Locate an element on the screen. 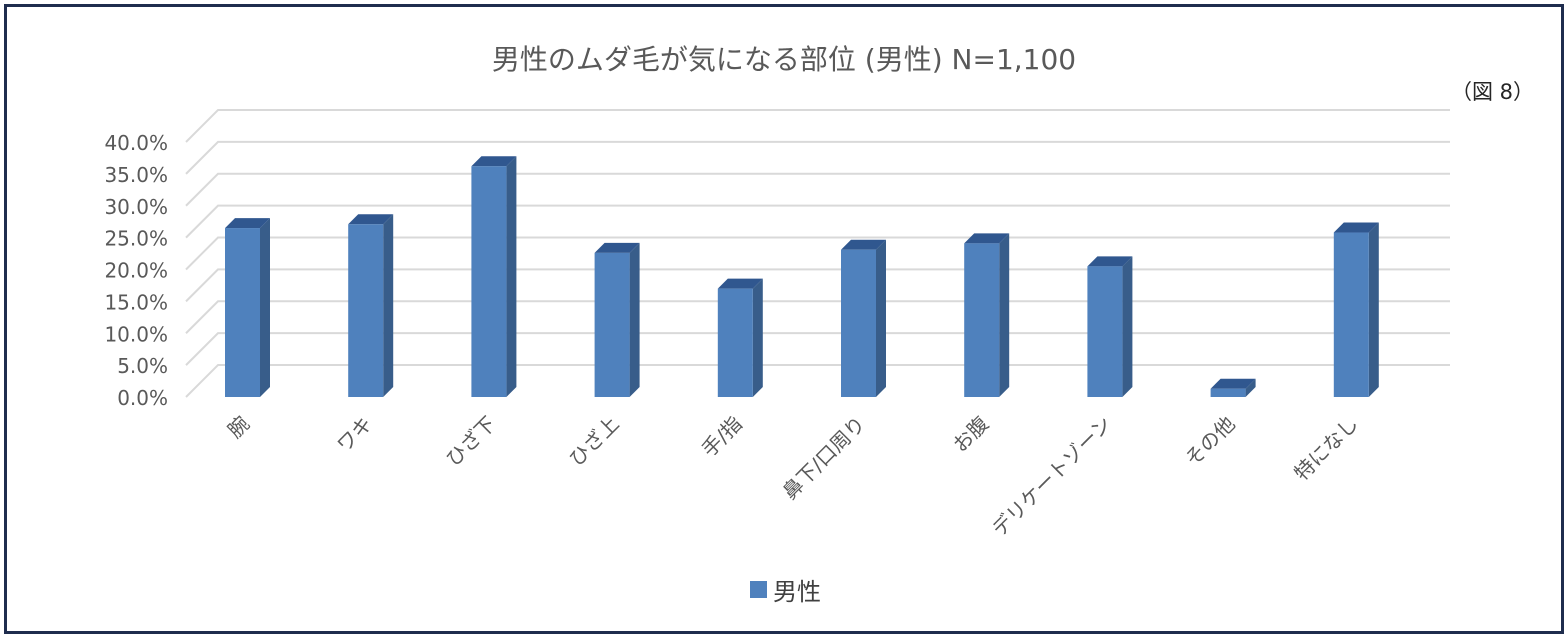 The width and height of the screenshot is (1568, 640). x-tick-label: デリケートゾーン is located at coordinates (1051, 476).